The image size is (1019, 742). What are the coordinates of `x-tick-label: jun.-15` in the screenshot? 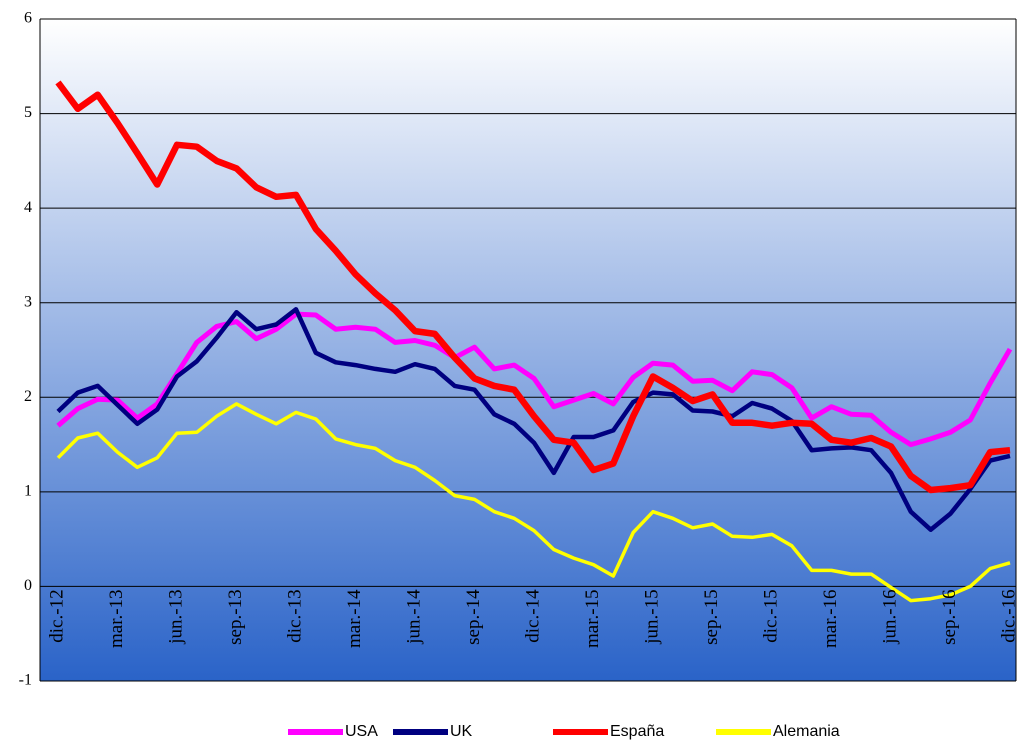 It's located at (651, 616).